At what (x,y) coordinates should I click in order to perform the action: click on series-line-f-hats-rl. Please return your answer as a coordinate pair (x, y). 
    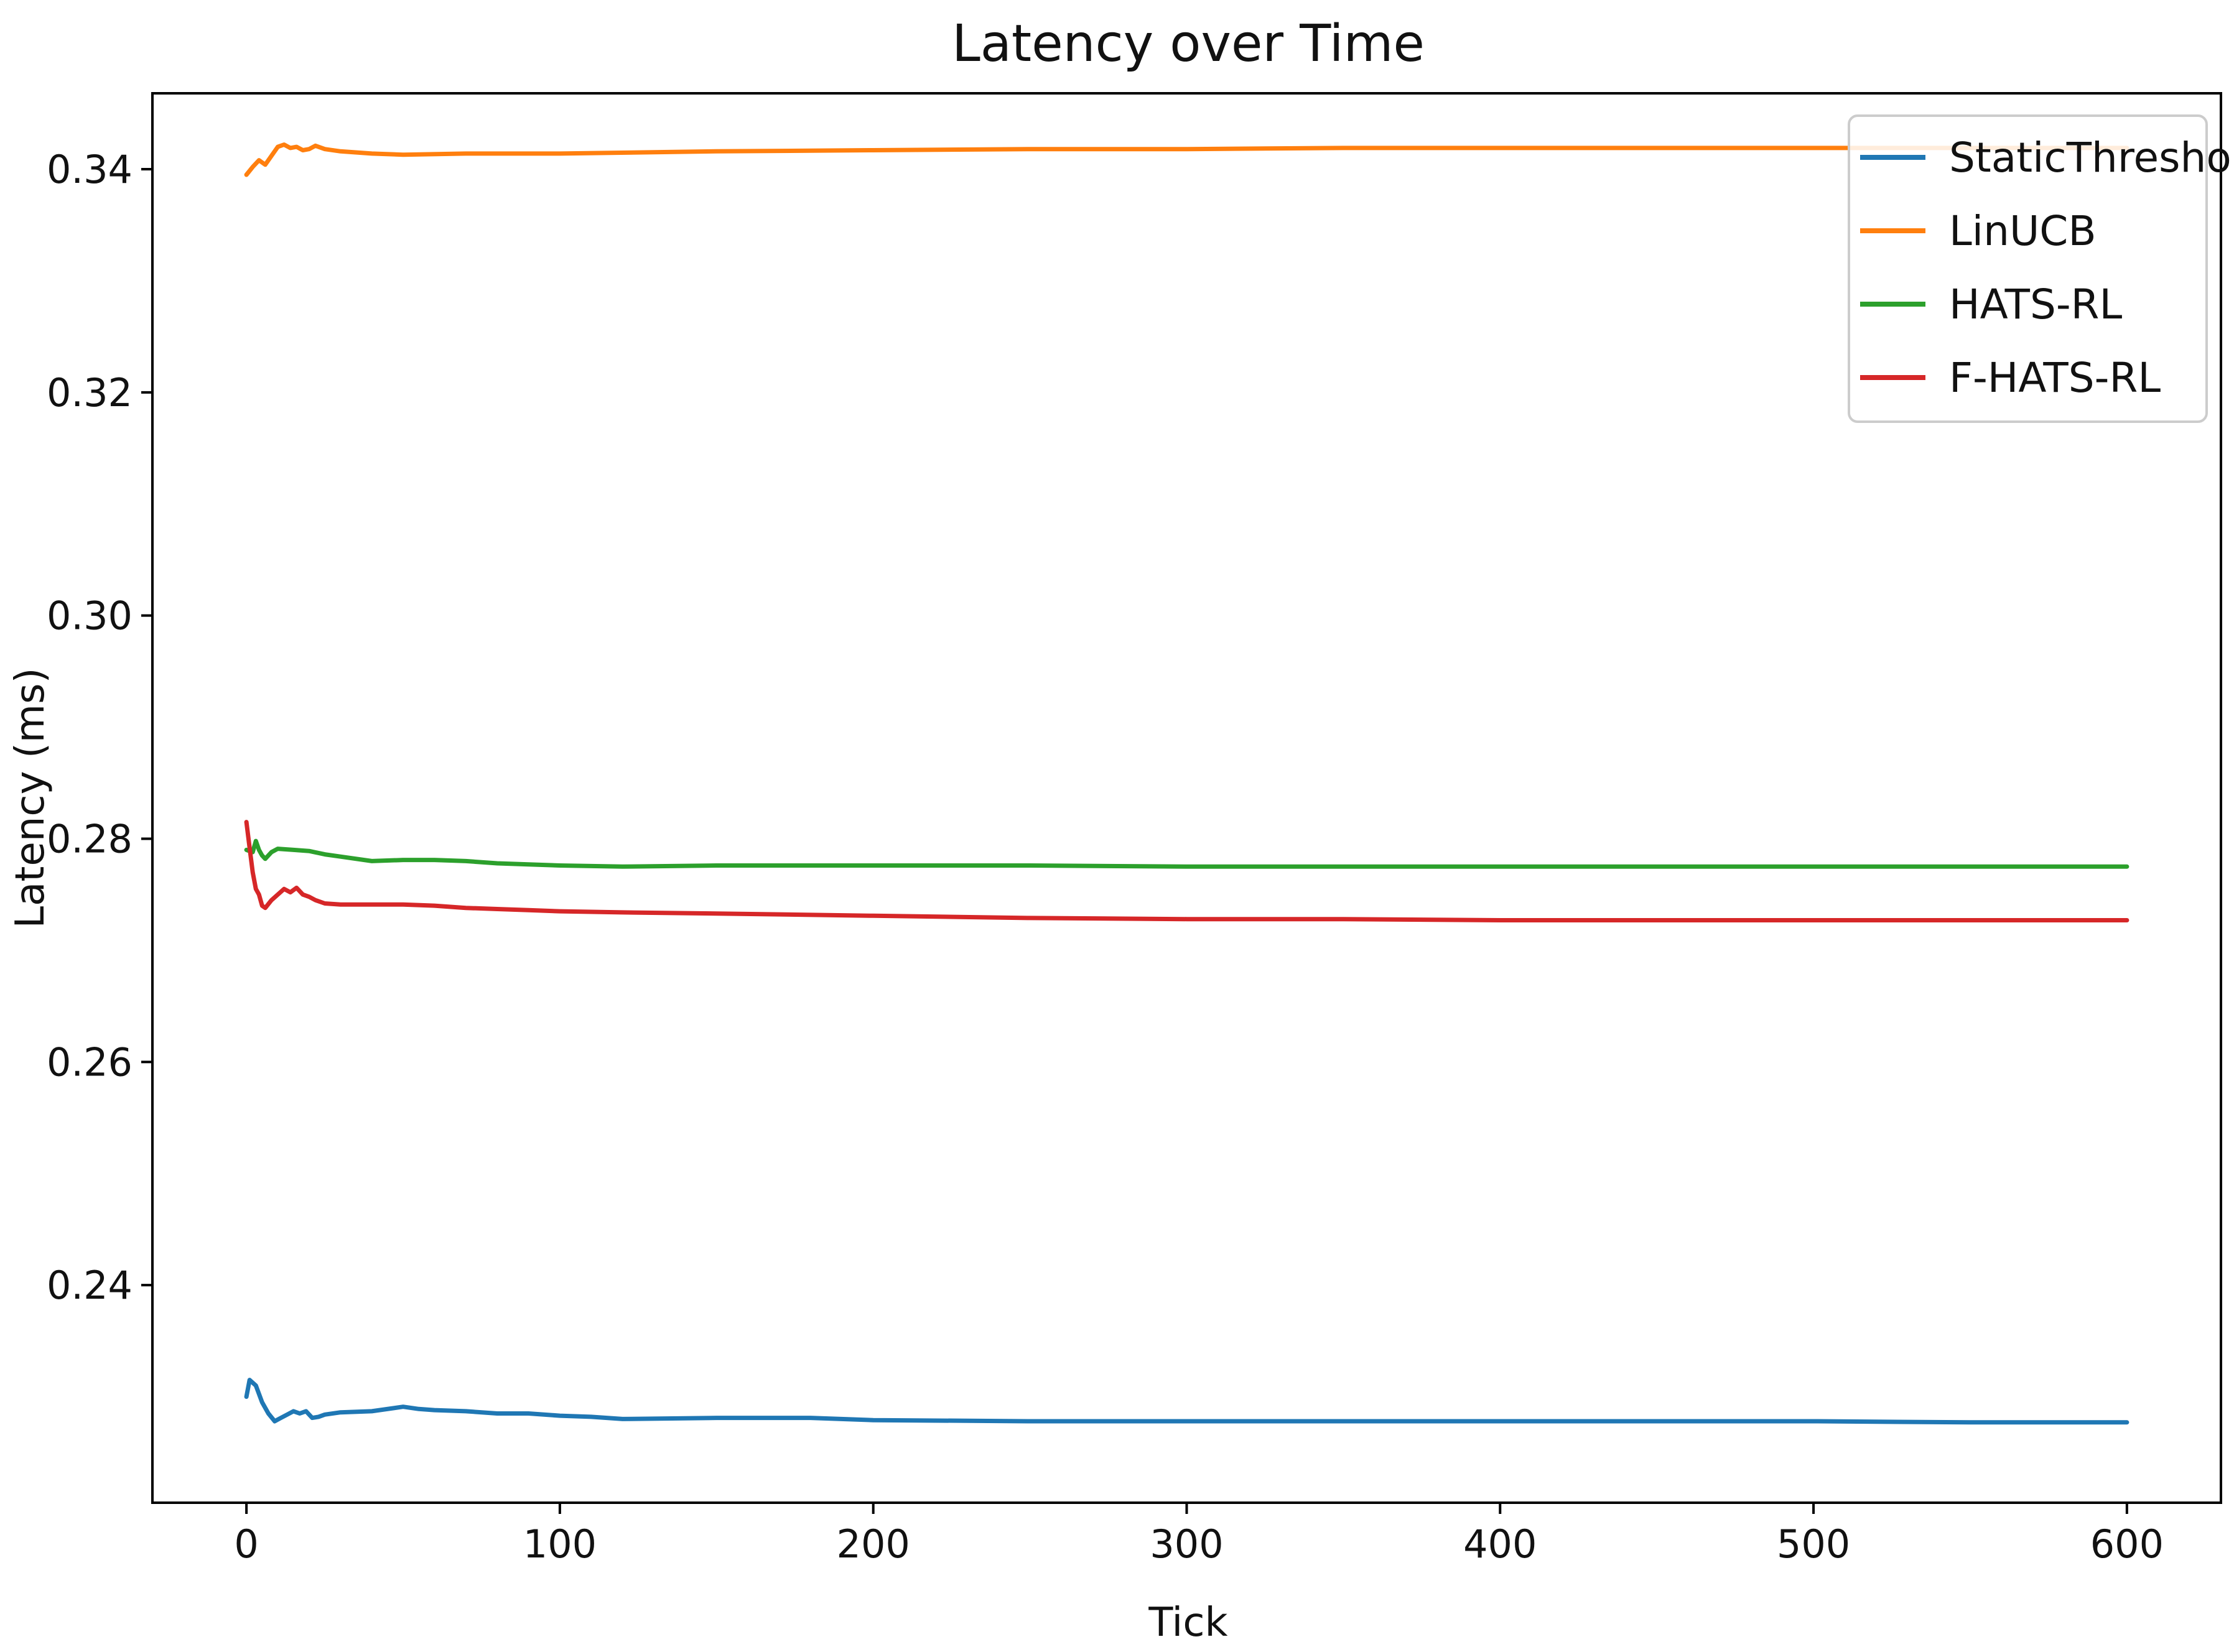
    Looking at the image, I should click on (1186, 871).